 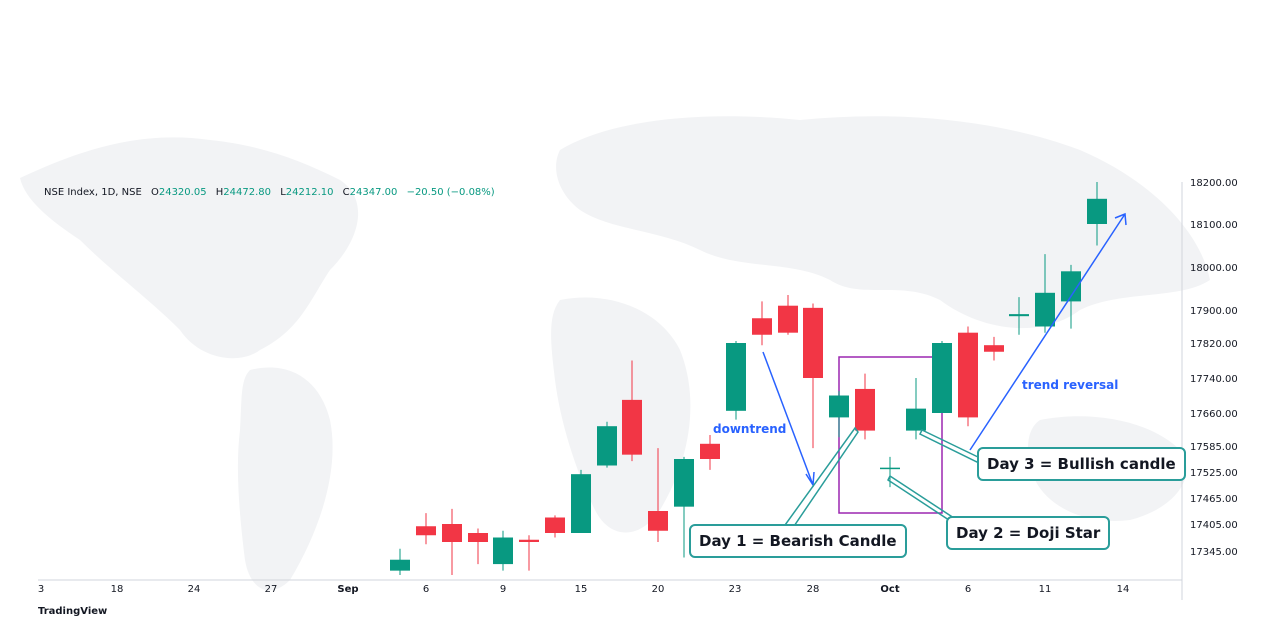 What do you see at coordinates (890, 435) in the screenshot?
I see `pattern-highlight-box` at bounding box center [890, 435].